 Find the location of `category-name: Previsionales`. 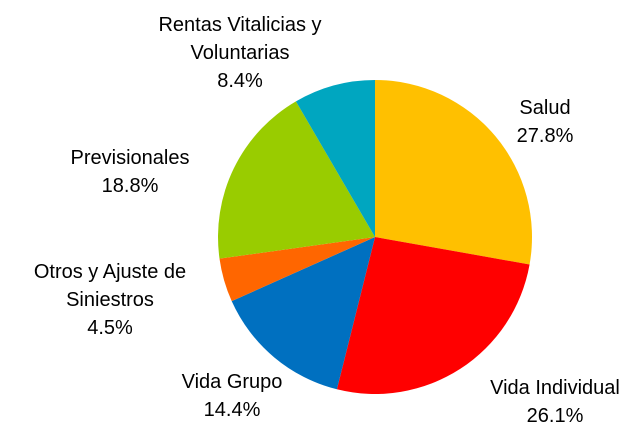

category-name: Previsionales is located at coordinates (130, 158).